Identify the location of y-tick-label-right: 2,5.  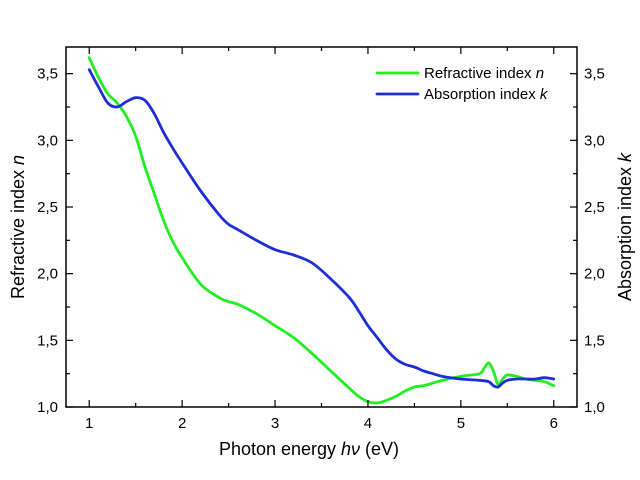
(594, 207).